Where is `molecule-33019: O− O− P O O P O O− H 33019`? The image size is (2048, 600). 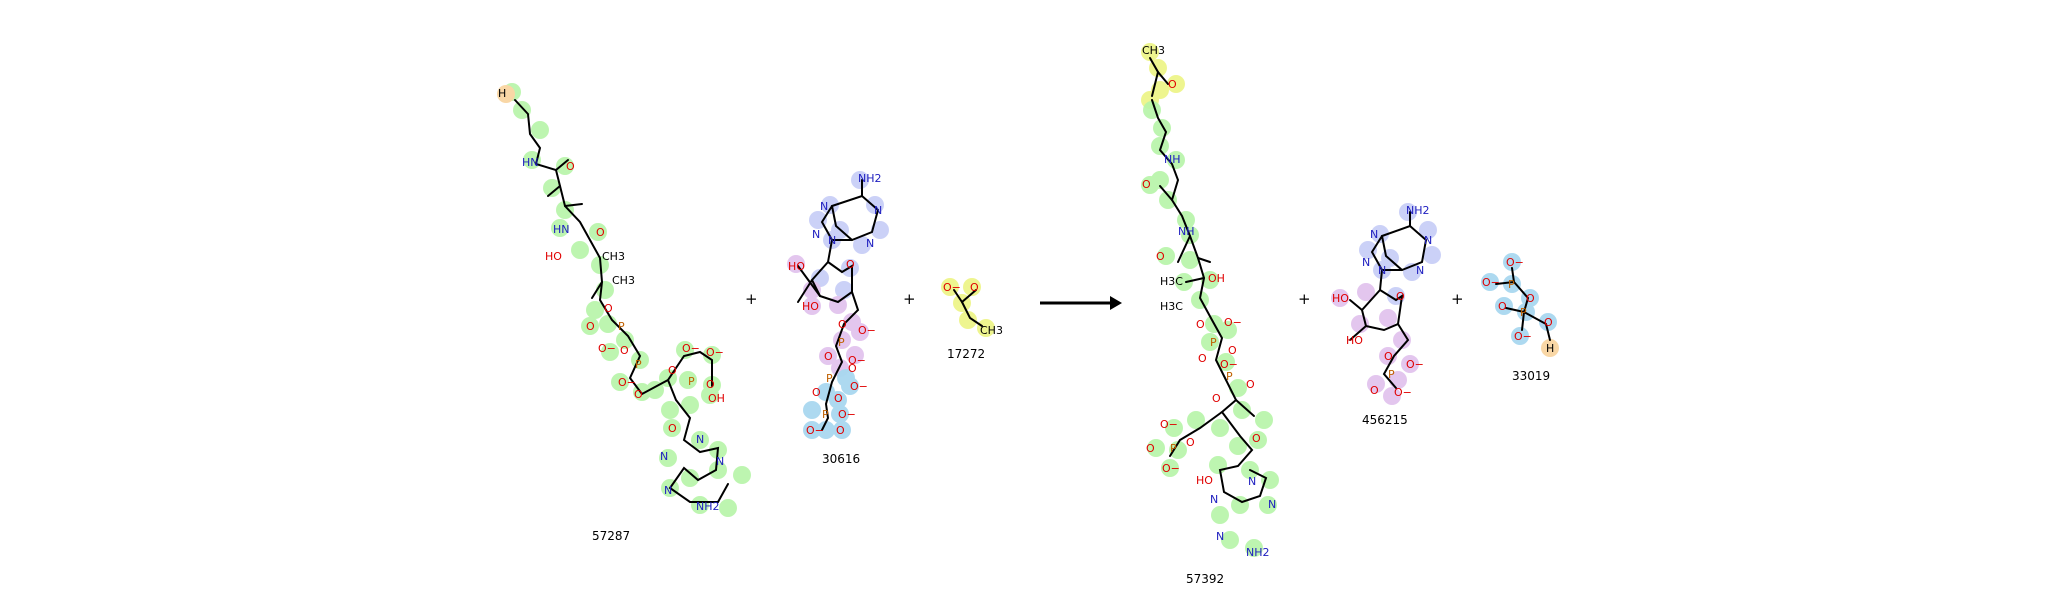
molecule-33019: O− O− P O O P O O− H 33019 is located at coordinates (1520, 318).